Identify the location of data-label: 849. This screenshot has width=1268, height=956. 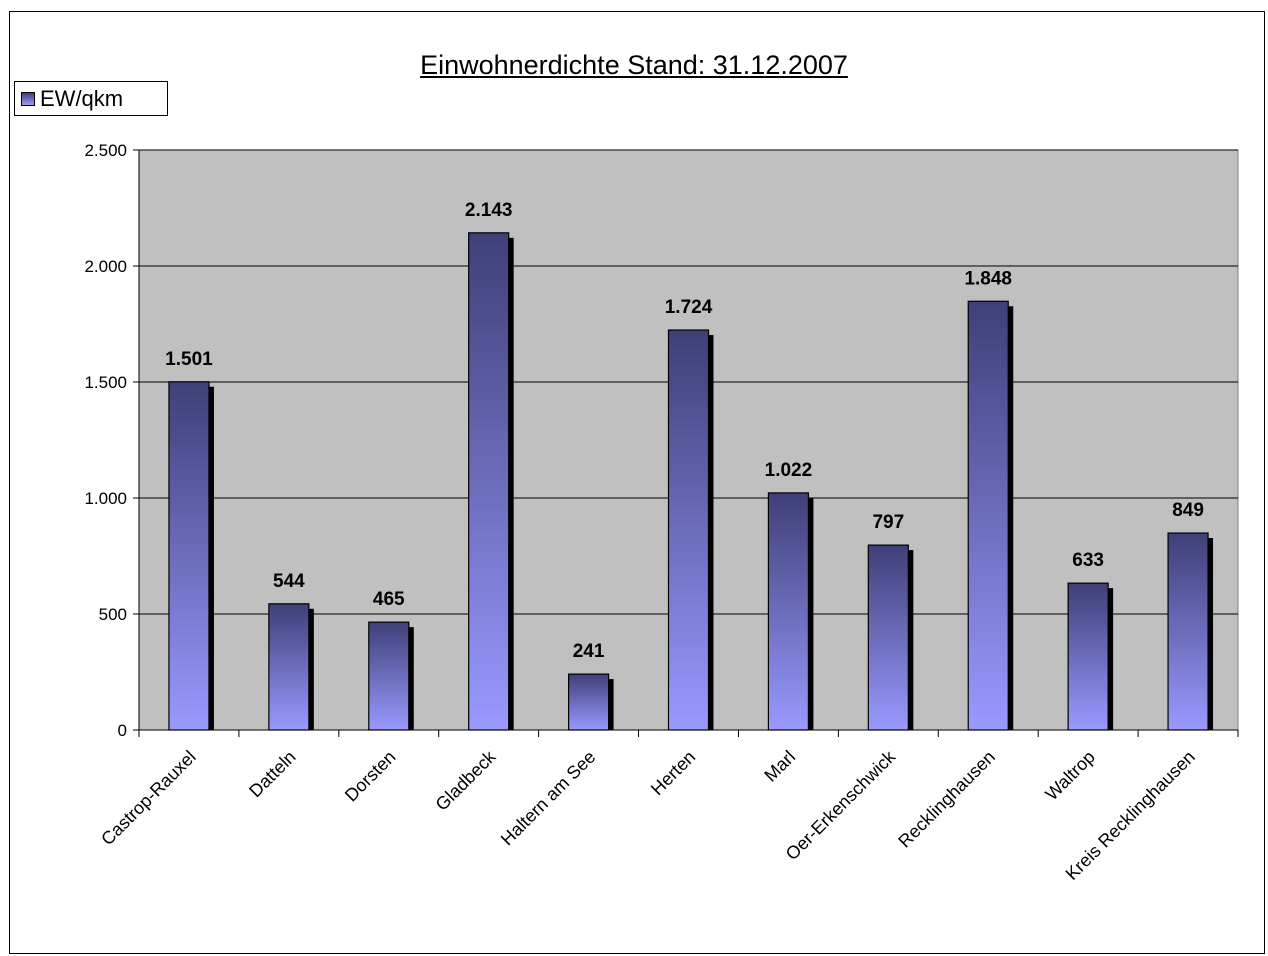
(1188, 510).